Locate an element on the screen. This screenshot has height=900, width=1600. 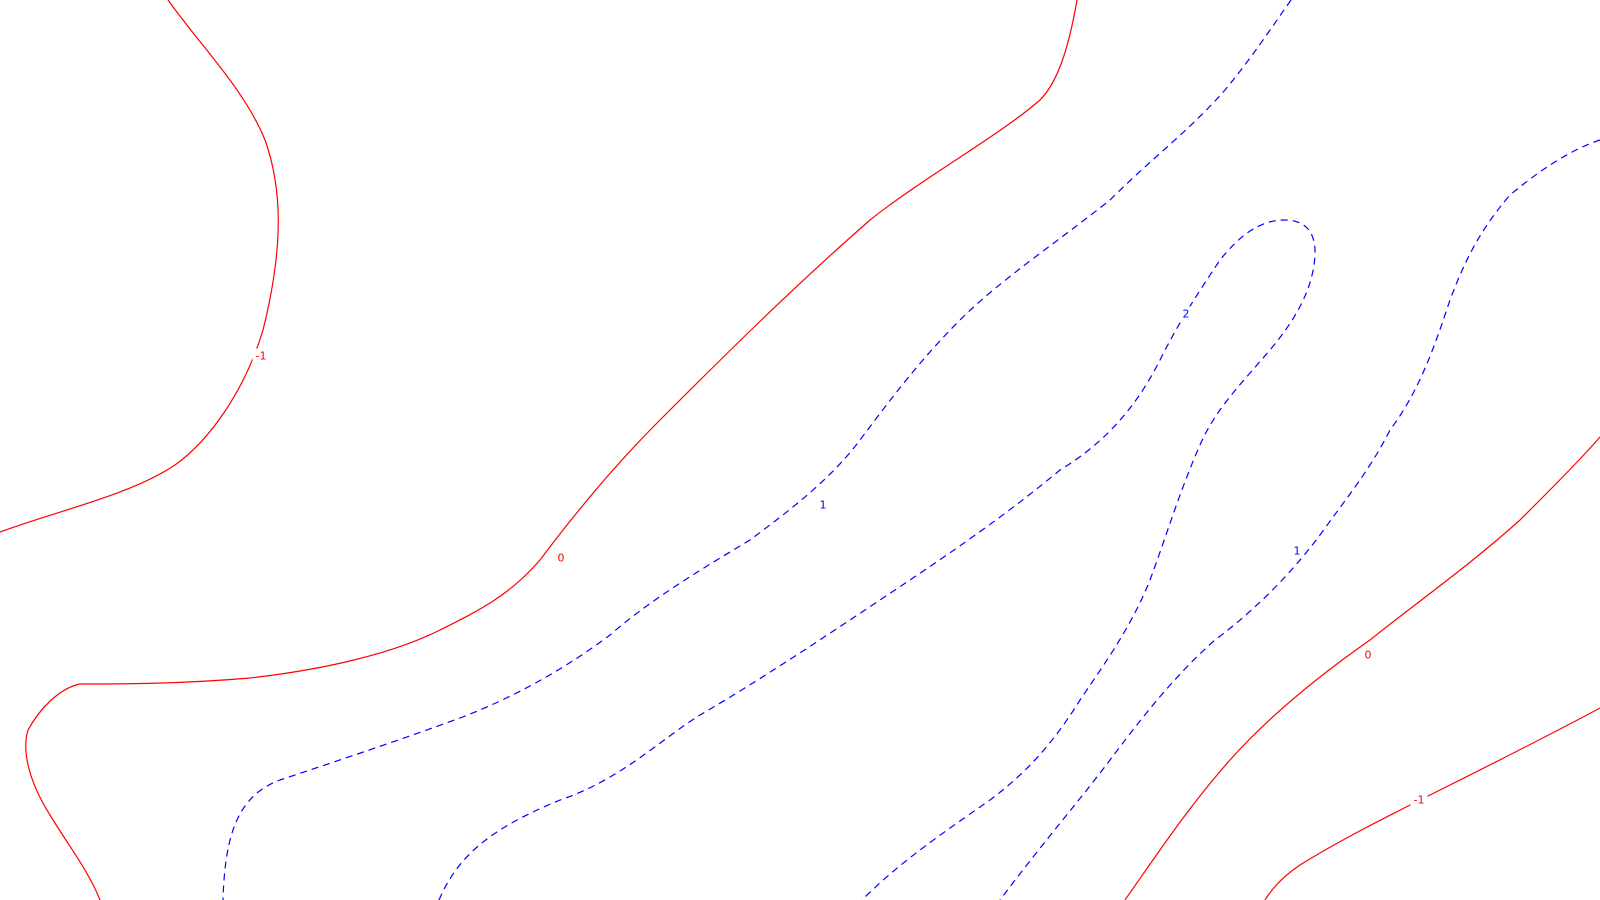
contour-label-1-right: 1 is located at coordinates (1297, 551).